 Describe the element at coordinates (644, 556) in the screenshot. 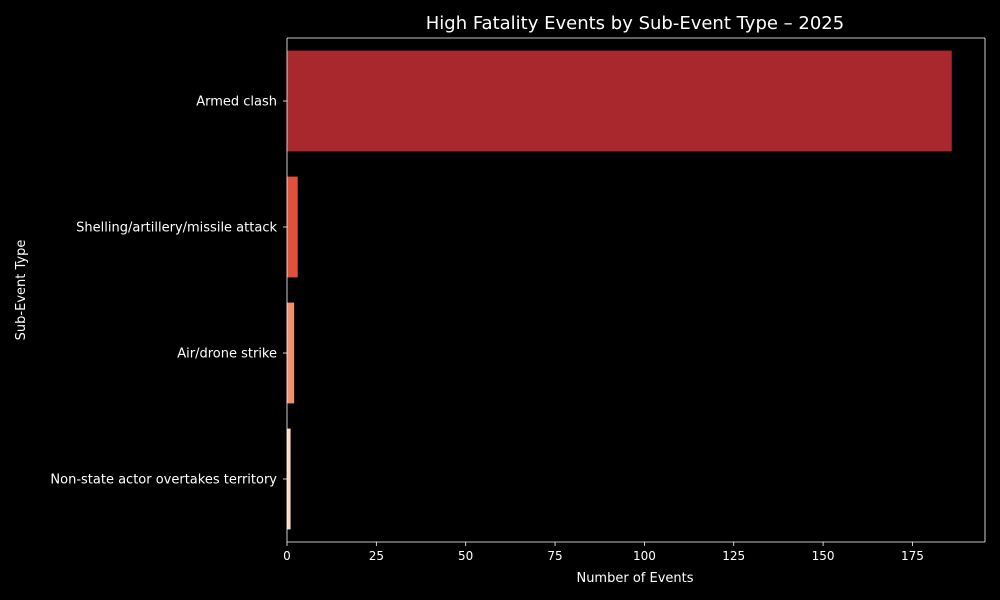

I see `x-tick-label: 100` at that location.